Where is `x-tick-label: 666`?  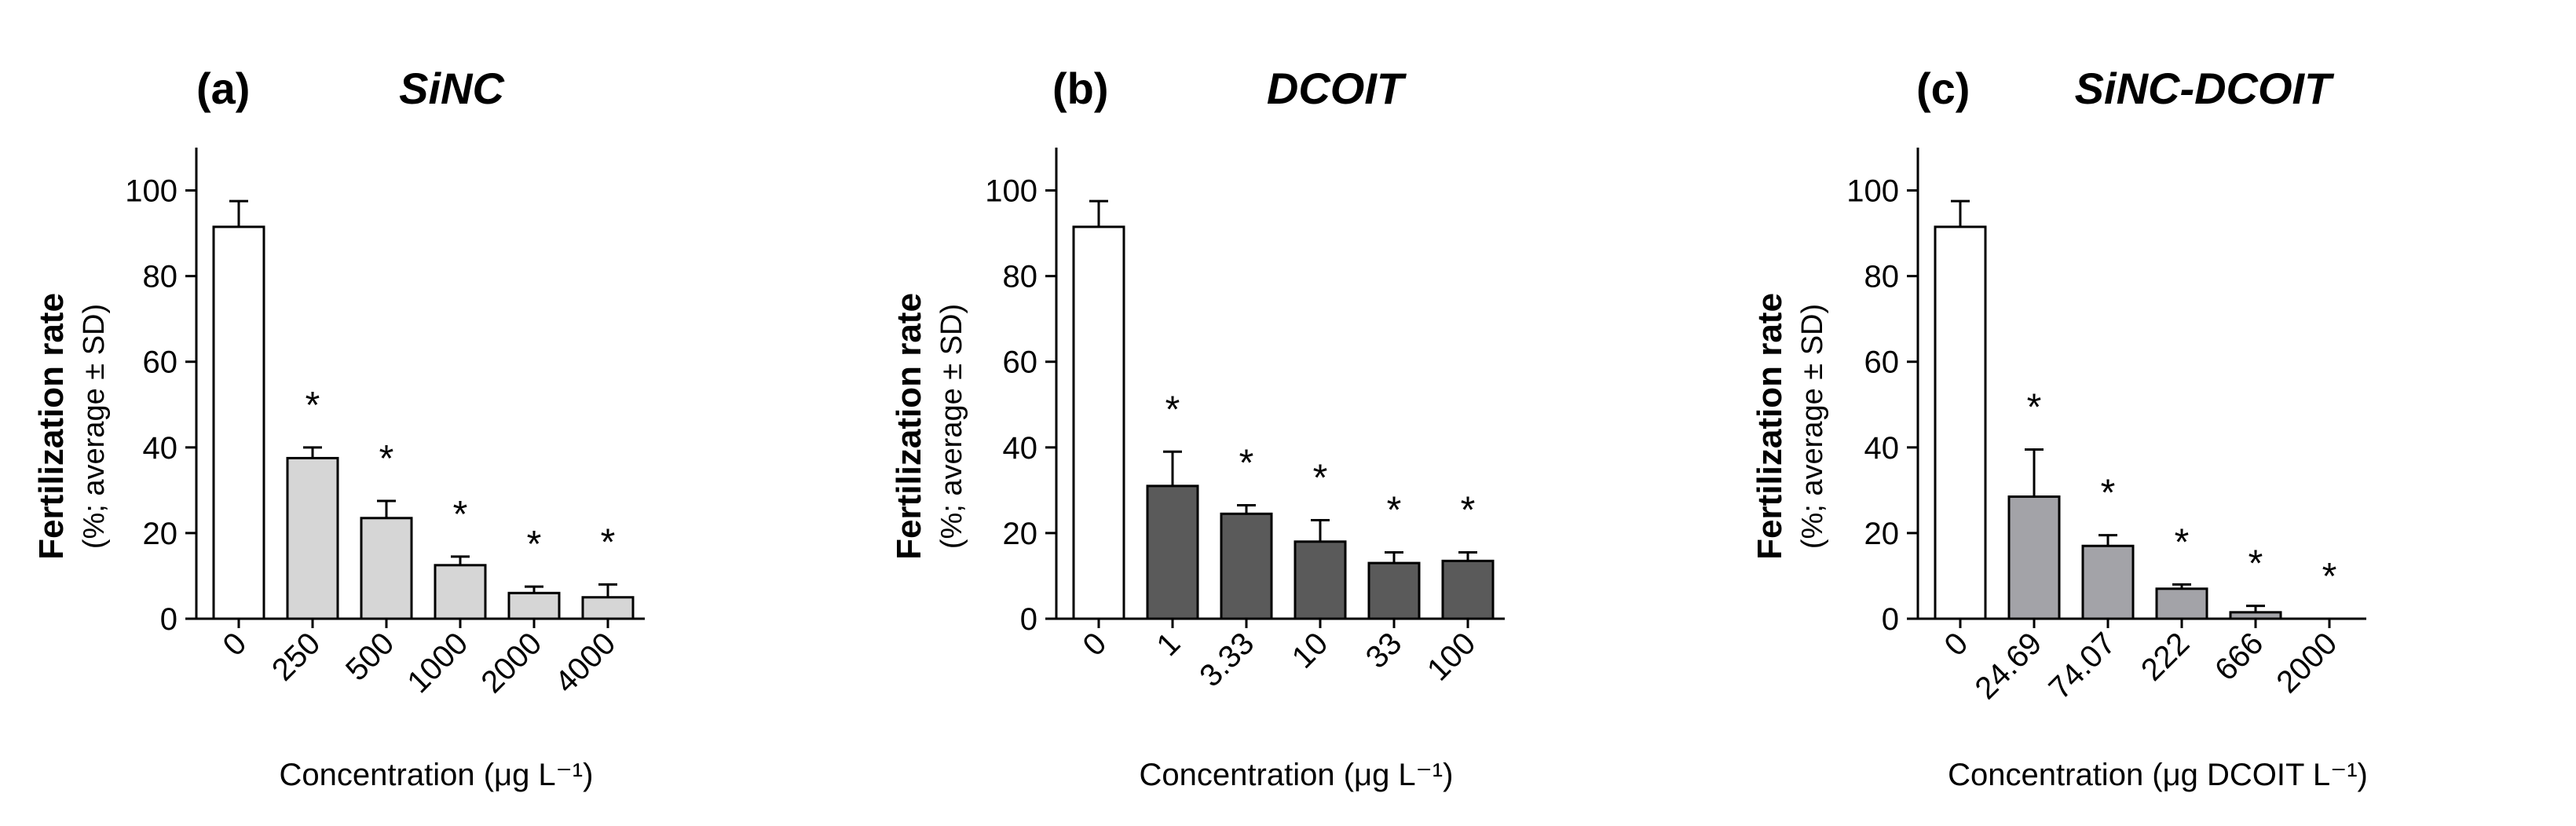 x-tick-label: 666 is located at coordinates (2239, 656).